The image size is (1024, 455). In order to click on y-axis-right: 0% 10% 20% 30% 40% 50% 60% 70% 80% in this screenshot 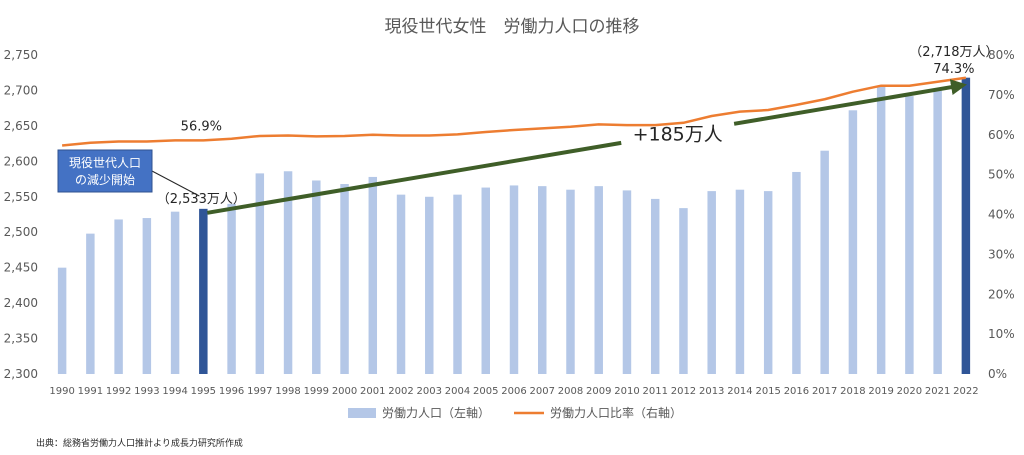, I will do `click(1001, 214)`.